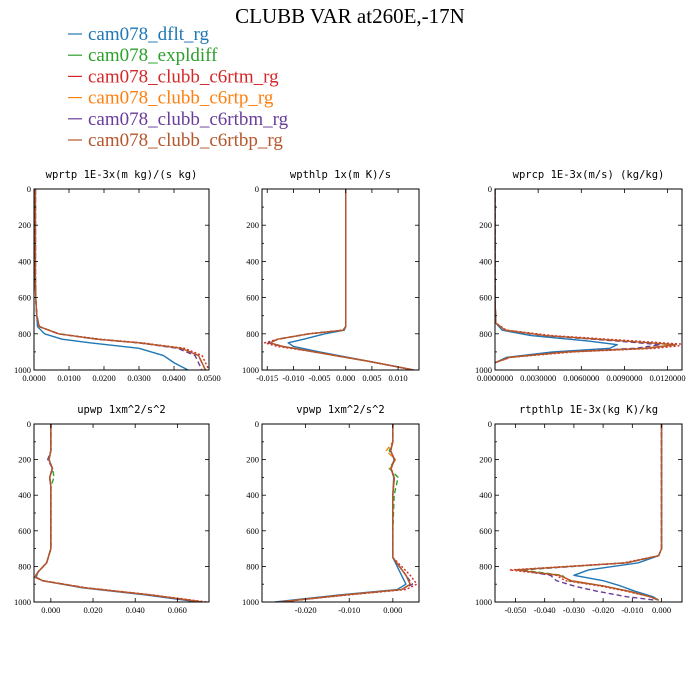  I want to click on x-tick-label: -0.005, so click(320, 378).